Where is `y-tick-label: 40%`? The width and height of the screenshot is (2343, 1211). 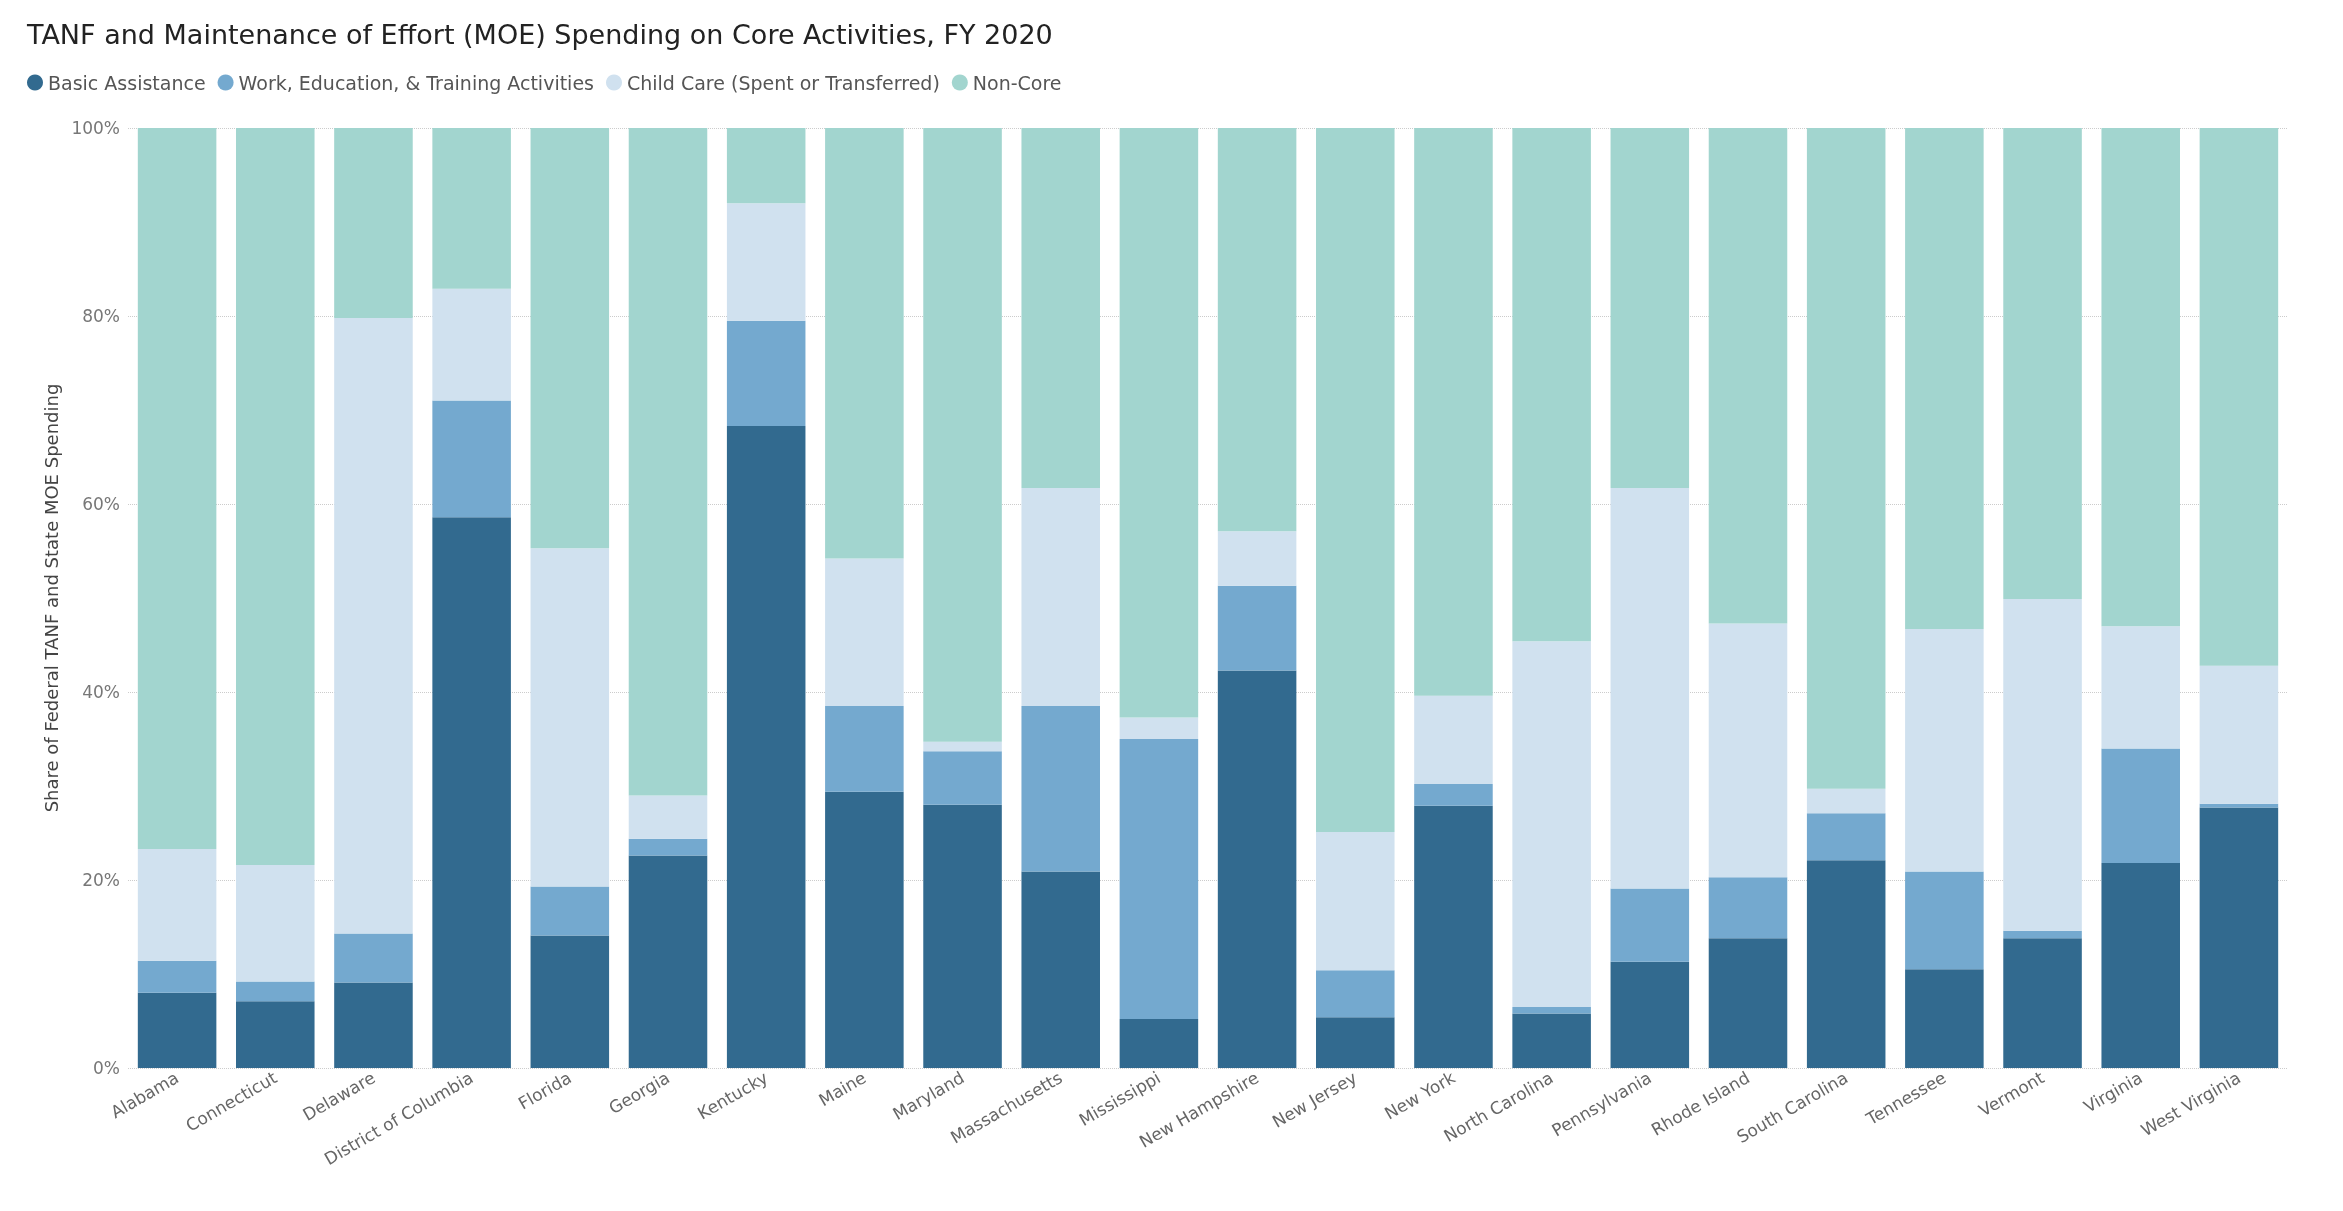 y-tick-label: 40% is located at coordinates (101, 692).